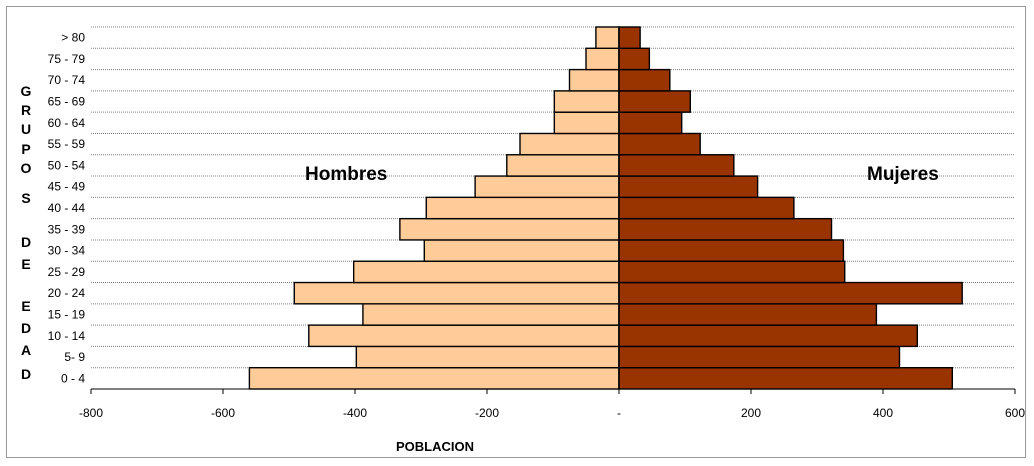  Describe the element at coordinates (25, 198) in the screenshot. I see `y-axis-title-letter: S` at that location.